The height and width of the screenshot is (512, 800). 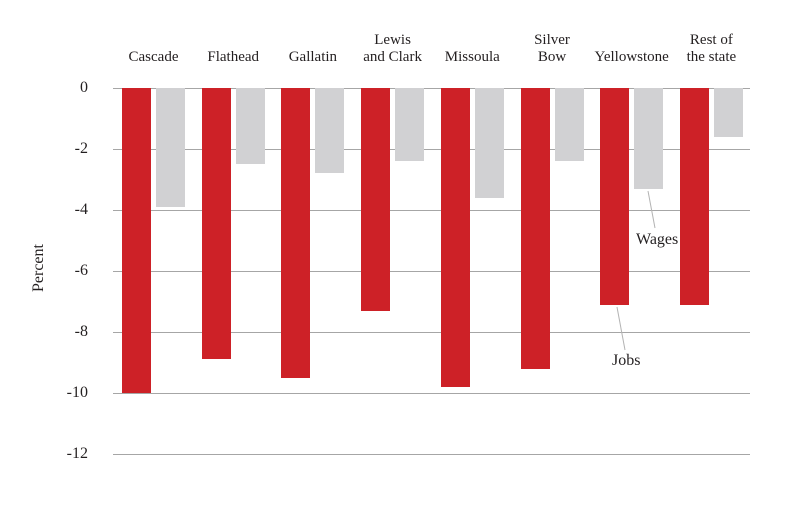 I want to click on lewis-and-clark-wages-bar, so click(x=410, y=125).